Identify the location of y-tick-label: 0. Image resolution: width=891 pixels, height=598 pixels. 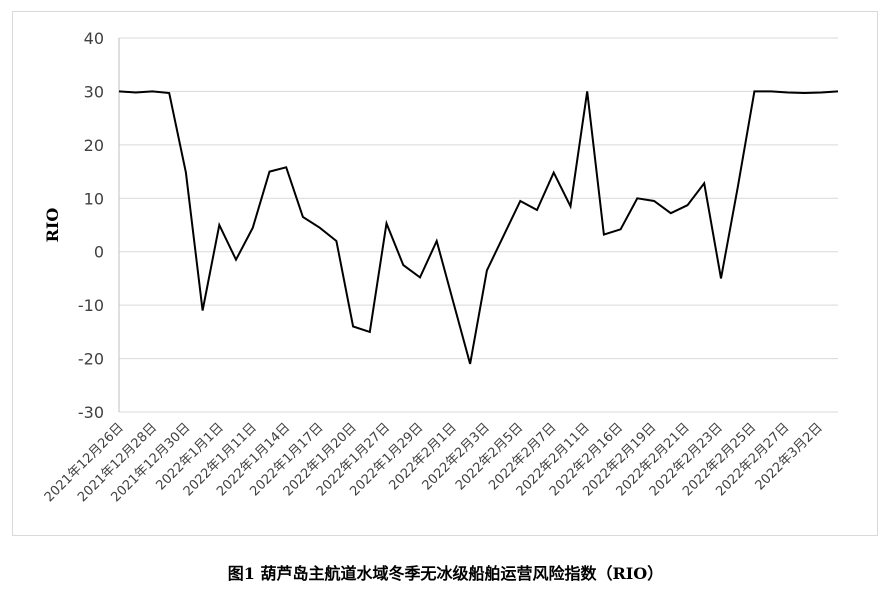
(99, 252).